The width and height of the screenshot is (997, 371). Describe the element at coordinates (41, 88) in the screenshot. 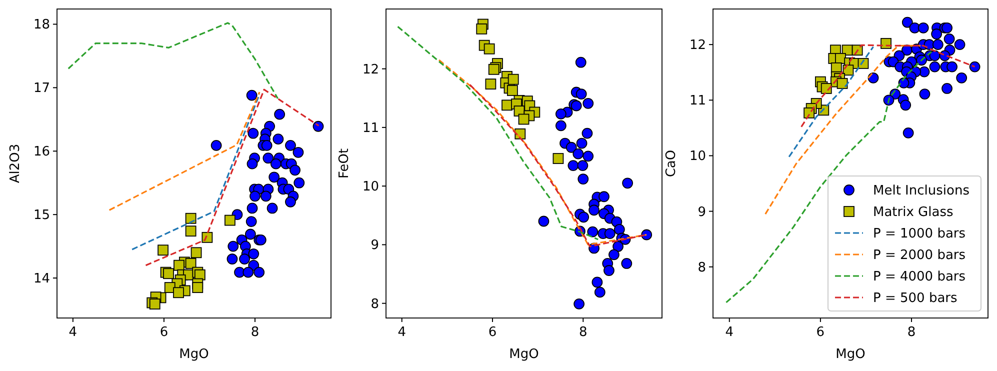

I see `y-tick-label: 17` at that location.